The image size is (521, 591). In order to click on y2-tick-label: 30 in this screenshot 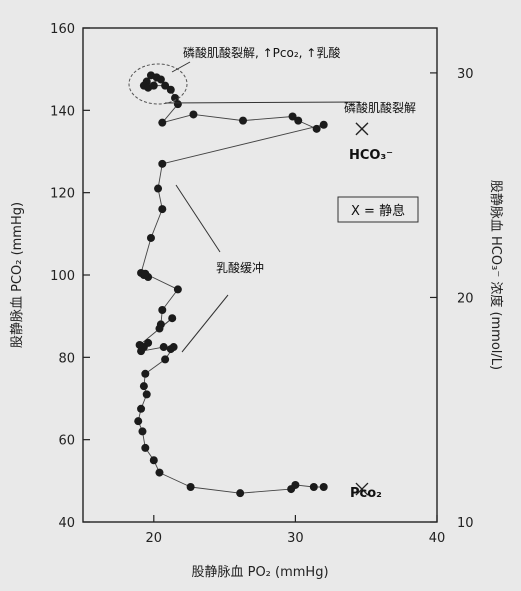, I will do `click(465, 74)`.